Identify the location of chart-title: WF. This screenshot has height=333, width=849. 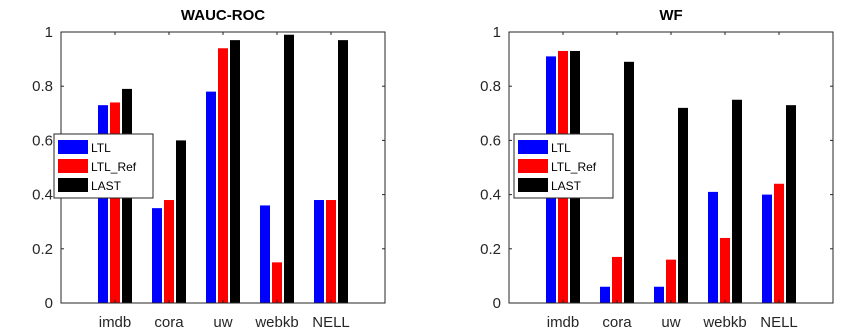
(670, 15).